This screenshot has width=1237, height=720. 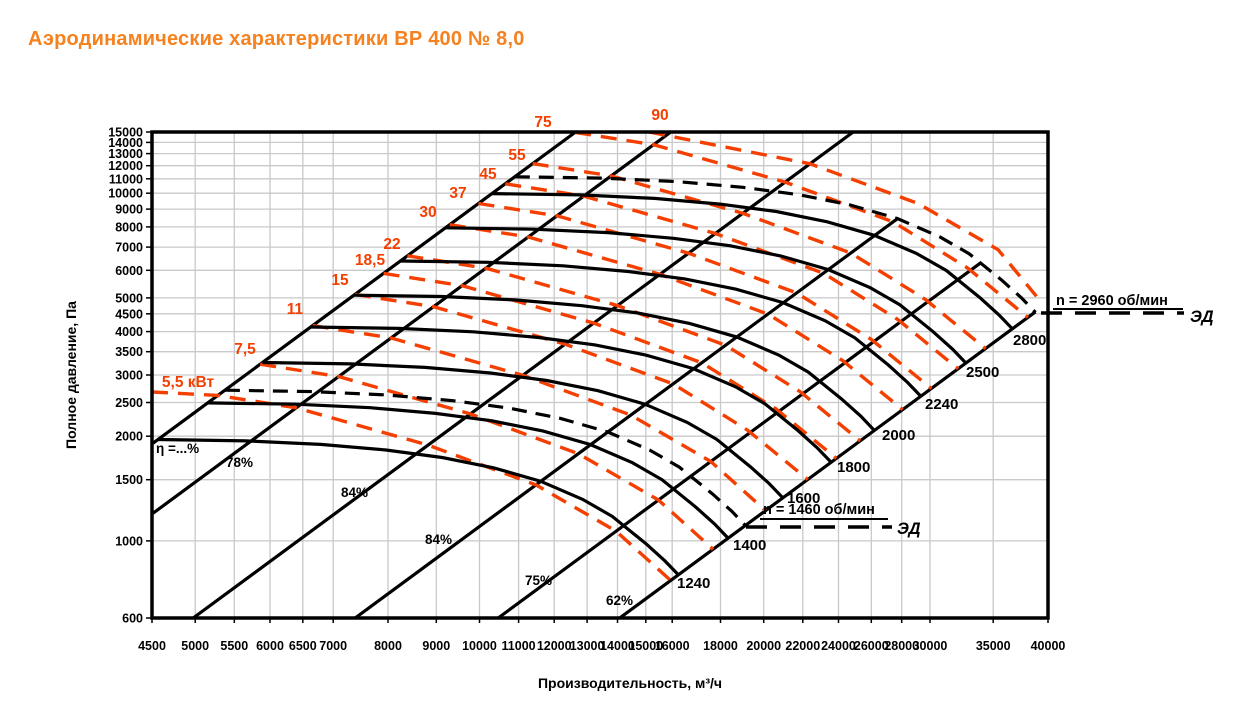 I want to click on efficiency-label-3: 84%, so click(x=438, y=539).